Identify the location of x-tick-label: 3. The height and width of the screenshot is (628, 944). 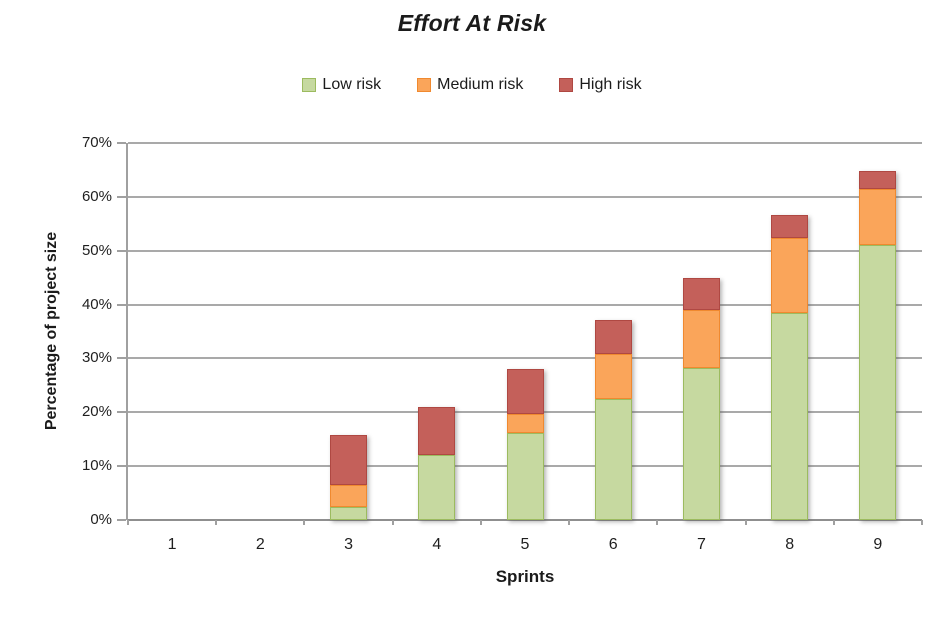
(348, 544).